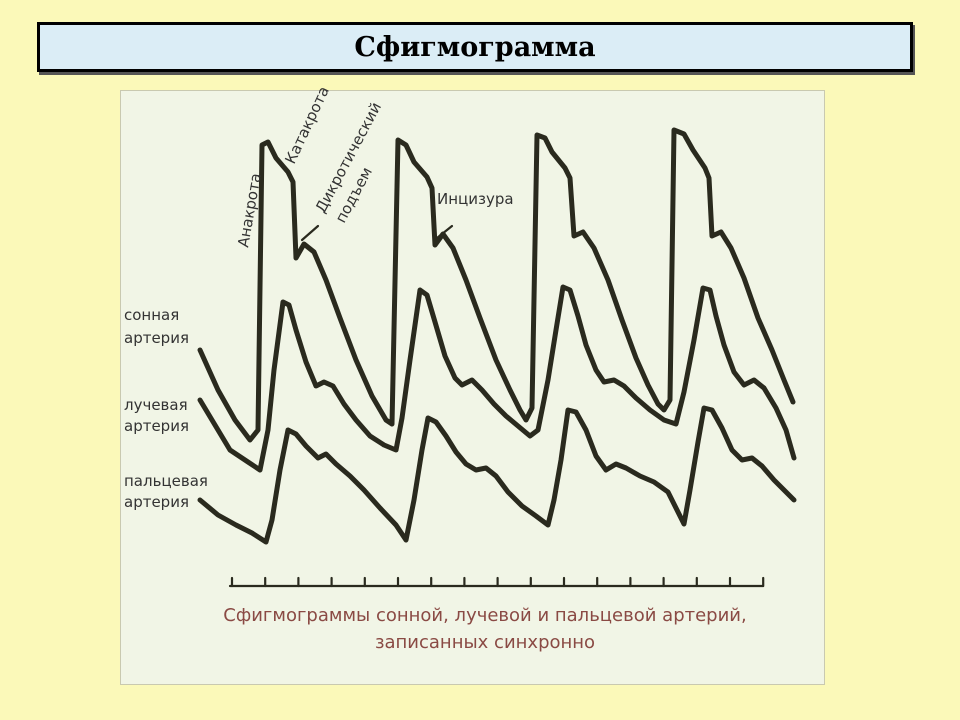 This screenshot has width=960, height=720. I want to click on incisura-pointer, so click(444, 232).